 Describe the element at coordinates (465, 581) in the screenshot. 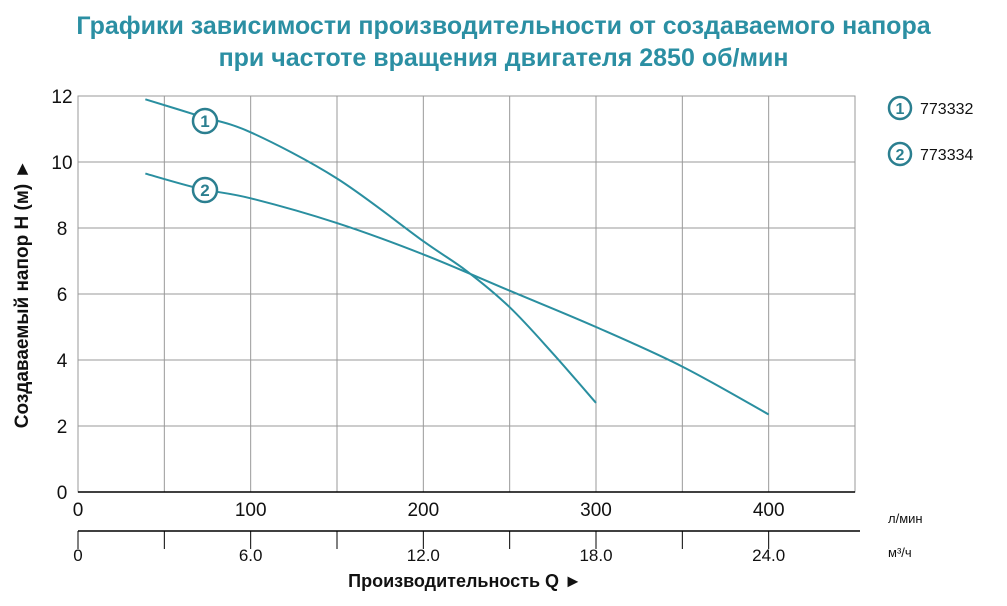

I see `x-axis-title: Производительность Q ►` at that location.